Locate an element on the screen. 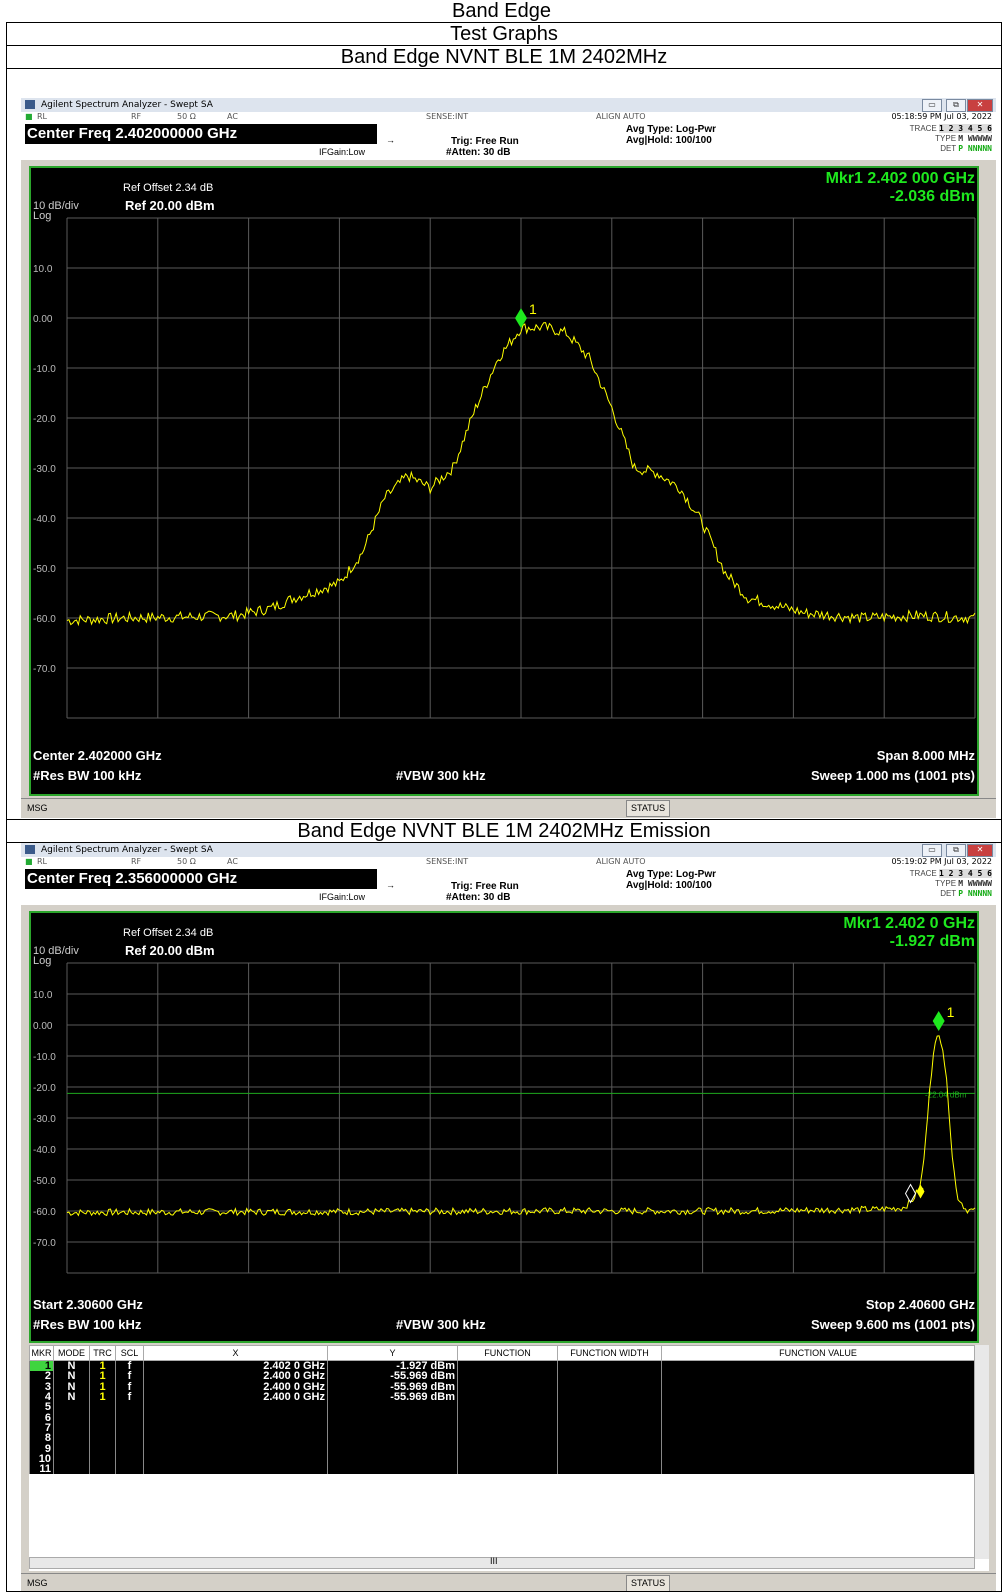  y-tick-label: 10.0 is located at coordinates (43, 995).